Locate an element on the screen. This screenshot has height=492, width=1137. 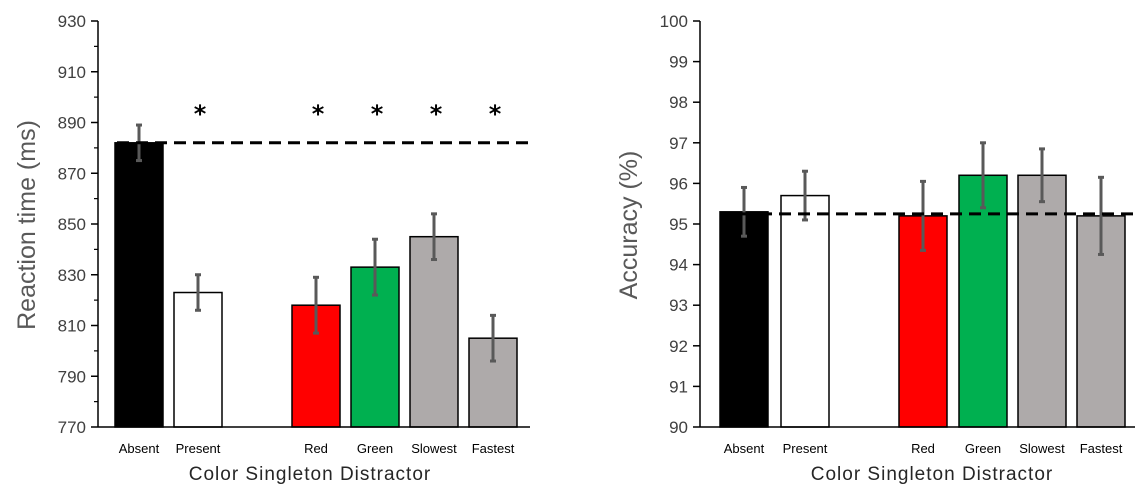
acc-category-label-1: Present is located at coordinates (805, 448).